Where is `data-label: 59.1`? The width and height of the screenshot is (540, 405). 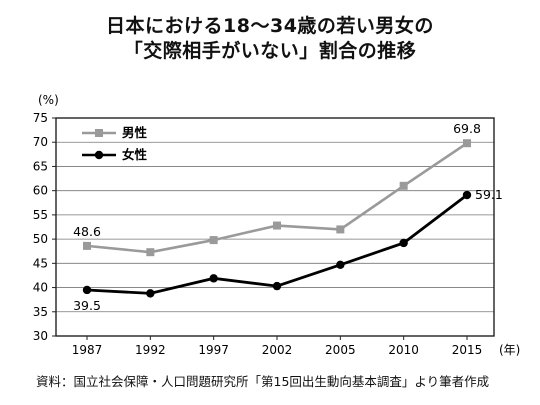 data-label: 59.1 is located at coordinates (489, 194).